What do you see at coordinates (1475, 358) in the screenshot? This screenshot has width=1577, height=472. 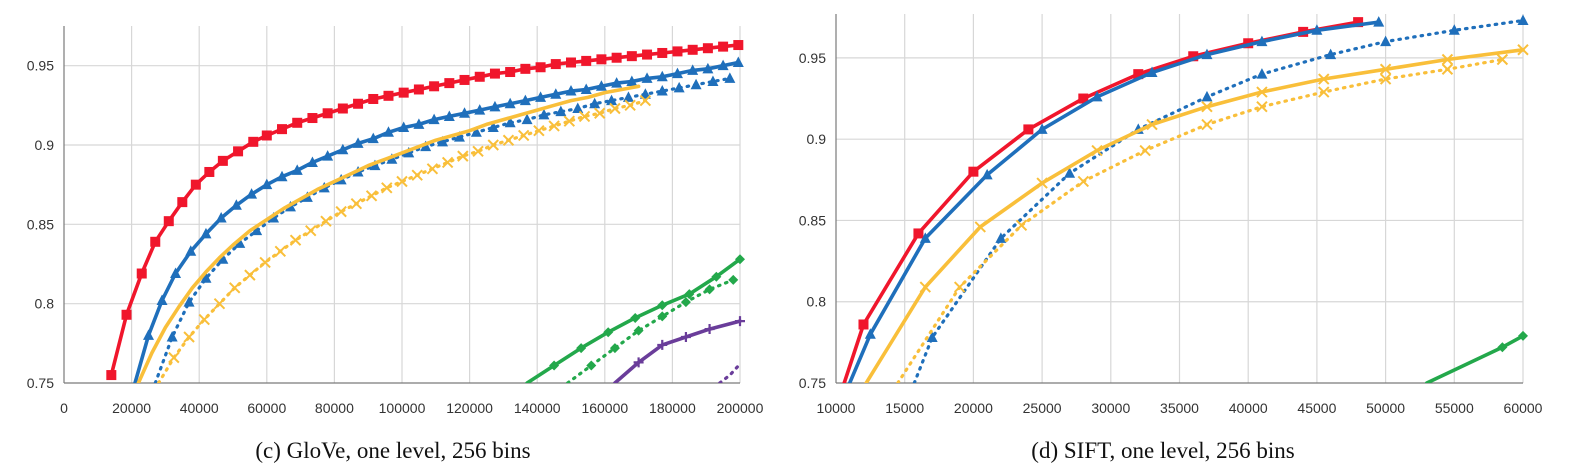 I see `series-line` at bounding box center [1475, 358].